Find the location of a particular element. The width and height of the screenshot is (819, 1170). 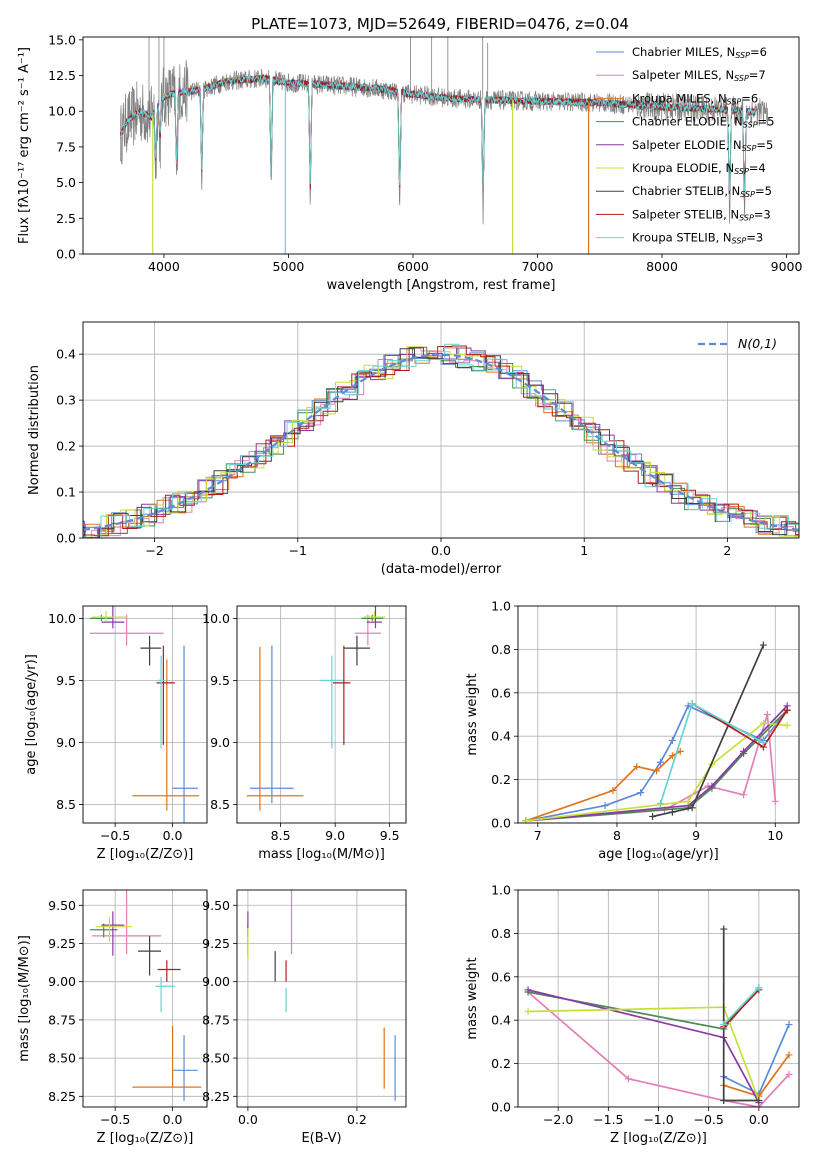

legend-label: Chabrier ELODIE, NSSP=5 is located at coordinates (703, 122).